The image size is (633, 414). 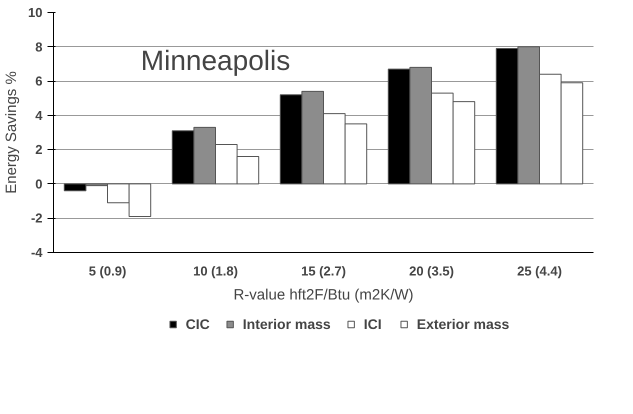 What do you see at coordinates (286, 324) in the screenshot?
I see `legend-label: Interior mass` at bounding box center [286, 324].